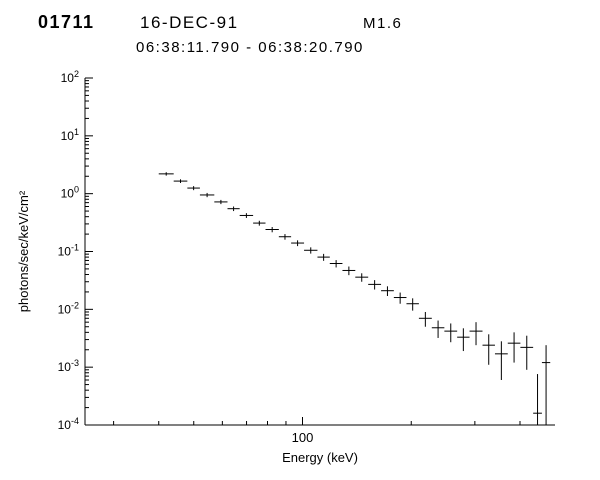 The width and height of the screenshot is (600, 480). I want to click on x-tick-label: 100, so click(303, 437).